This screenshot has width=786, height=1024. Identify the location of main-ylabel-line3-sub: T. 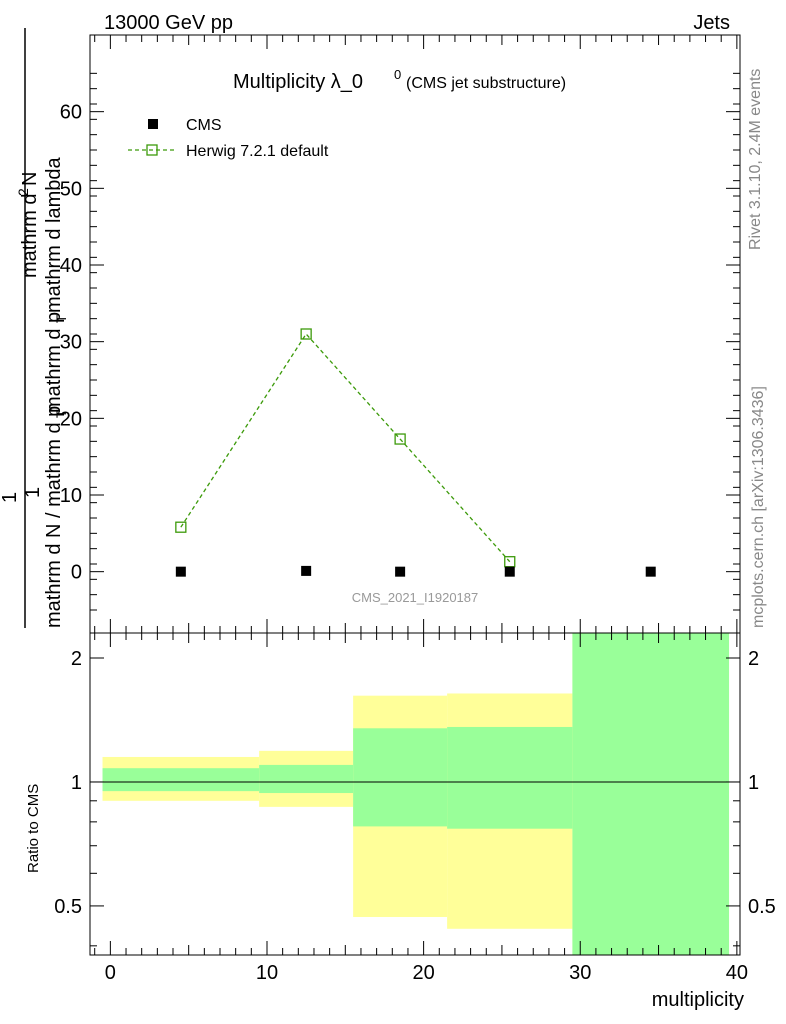
(61, 318).